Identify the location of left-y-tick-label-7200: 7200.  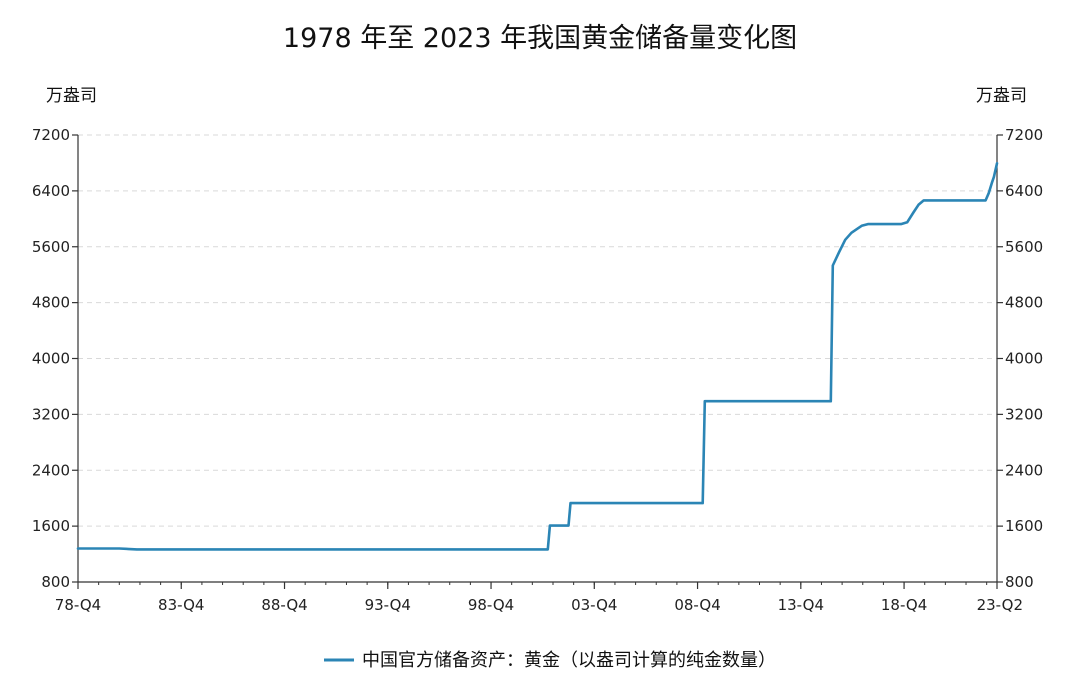
(51, 135).